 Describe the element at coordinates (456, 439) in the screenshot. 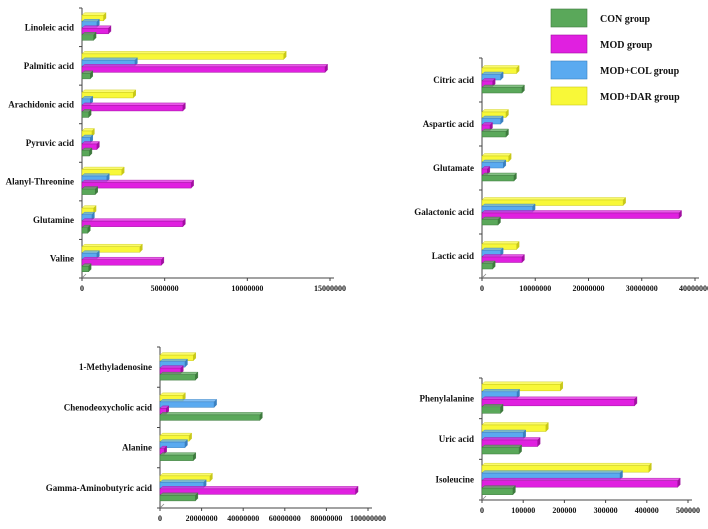

I see `category-label: Uric acid` at that location.